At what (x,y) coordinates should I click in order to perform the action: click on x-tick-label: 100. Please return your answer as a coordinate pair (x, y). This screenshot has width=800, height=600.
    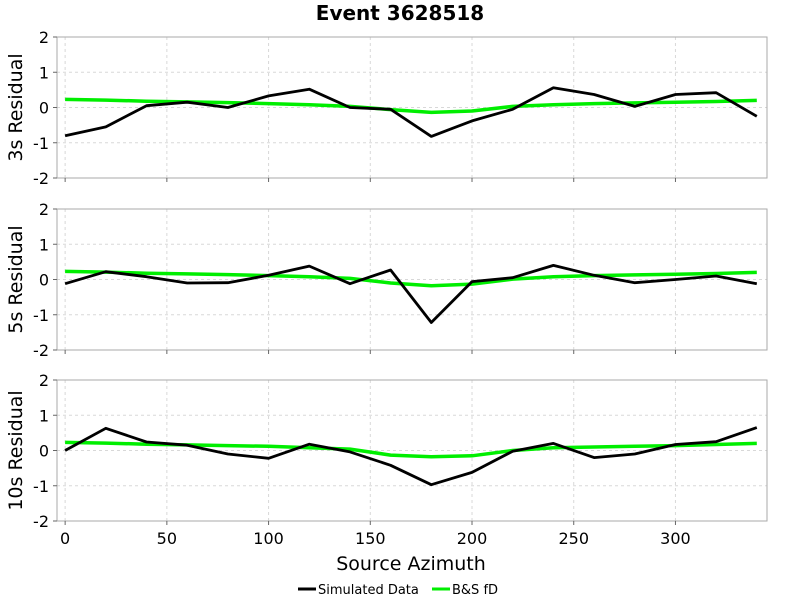
    Looking at the image, I should click on (268, 538).